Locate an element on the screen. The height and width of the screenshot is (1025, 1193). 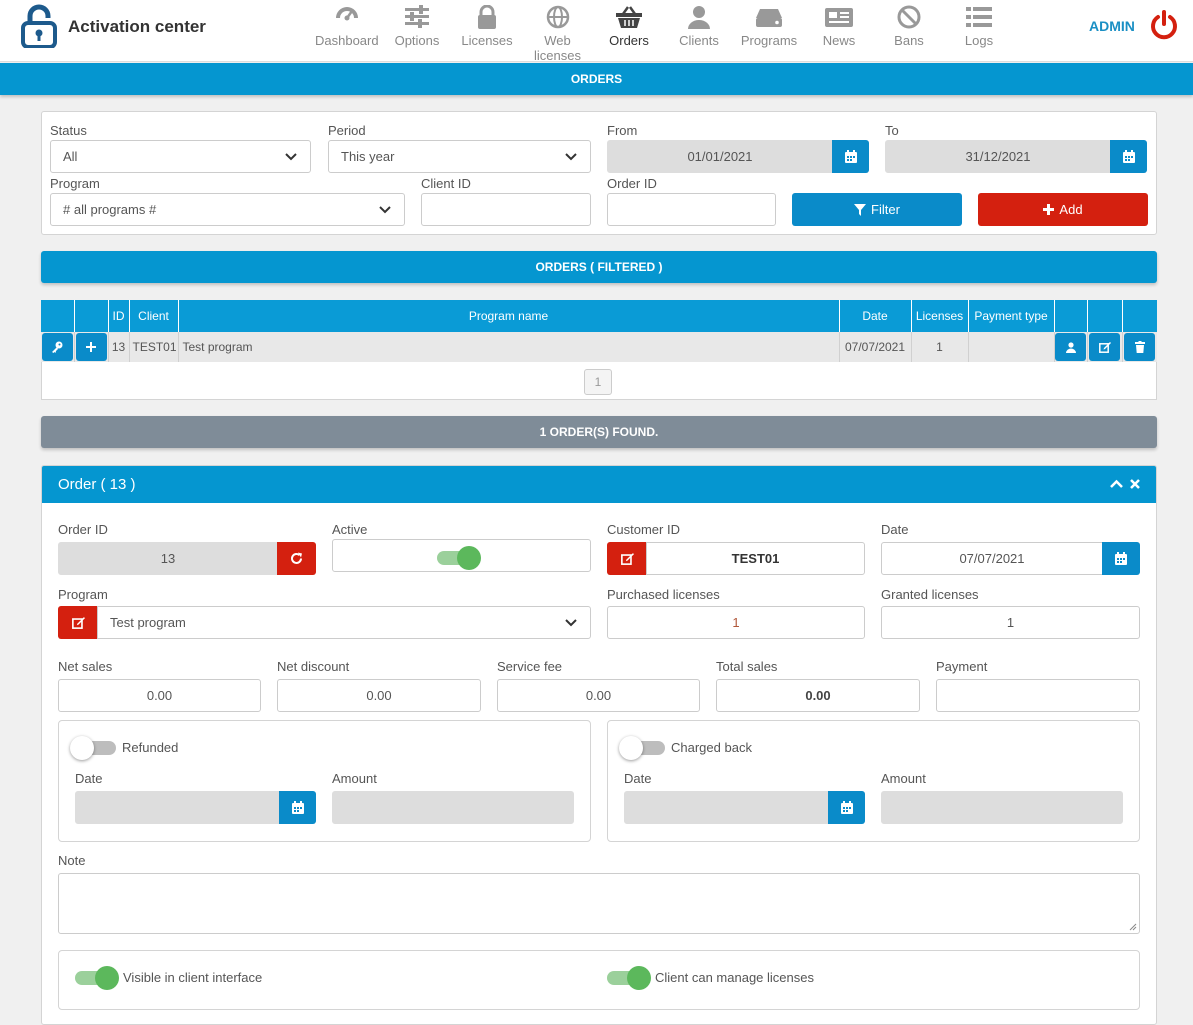
from-date-input: 01/01/2021 is located at coordinates (720, 156).